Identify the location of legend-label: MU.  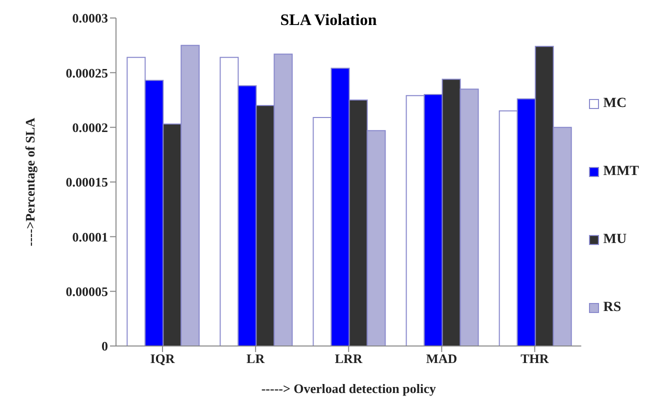
(615, 240).